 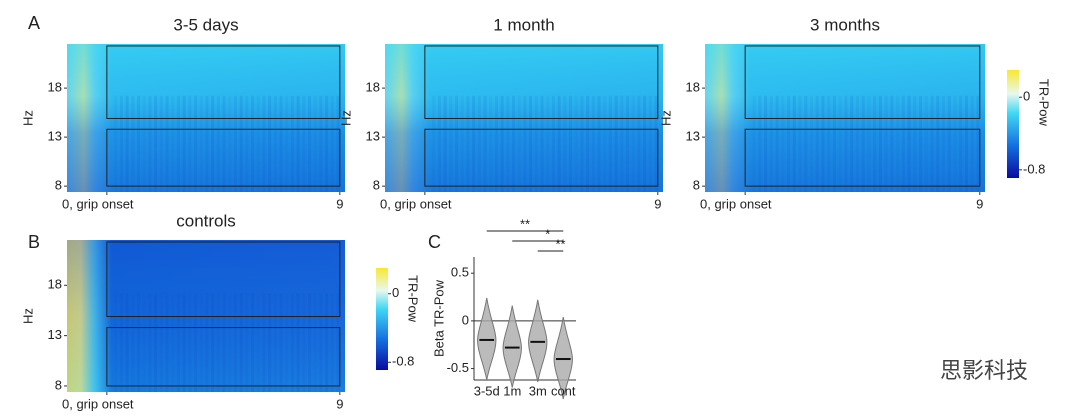 I want to click on panel-label: A, so click(x=34, y=23).